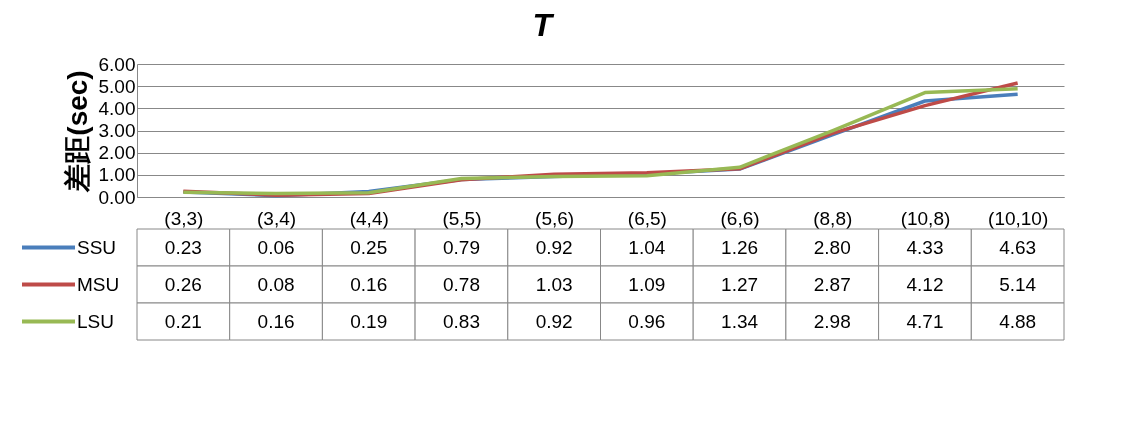  What do you see at coordinates (117, 108) in the screenshot?
I see `y-tick-label: 4.00` at bounding box center [117, 108].